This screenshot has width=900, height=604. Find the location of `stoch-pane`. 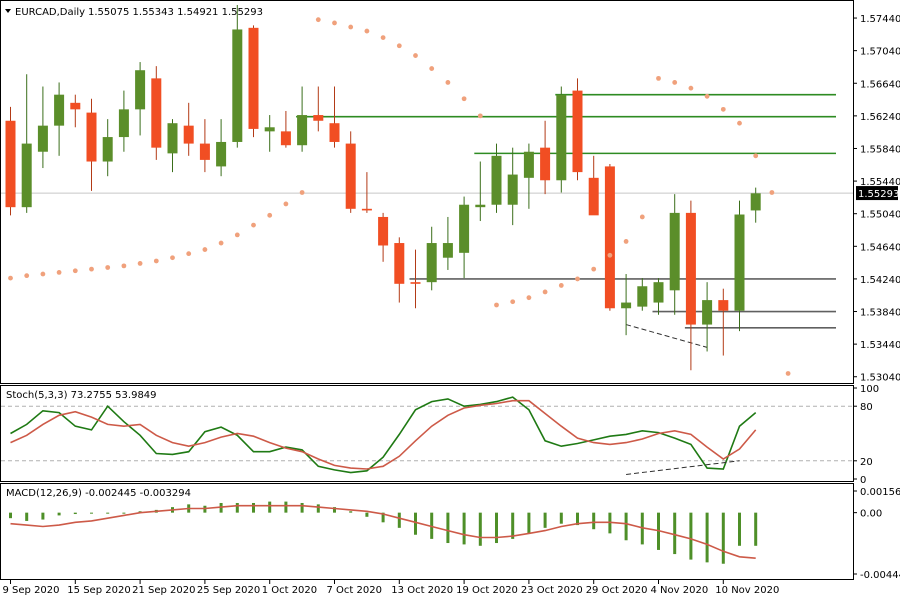

stoch-pane is located at coordinates (427, 433).